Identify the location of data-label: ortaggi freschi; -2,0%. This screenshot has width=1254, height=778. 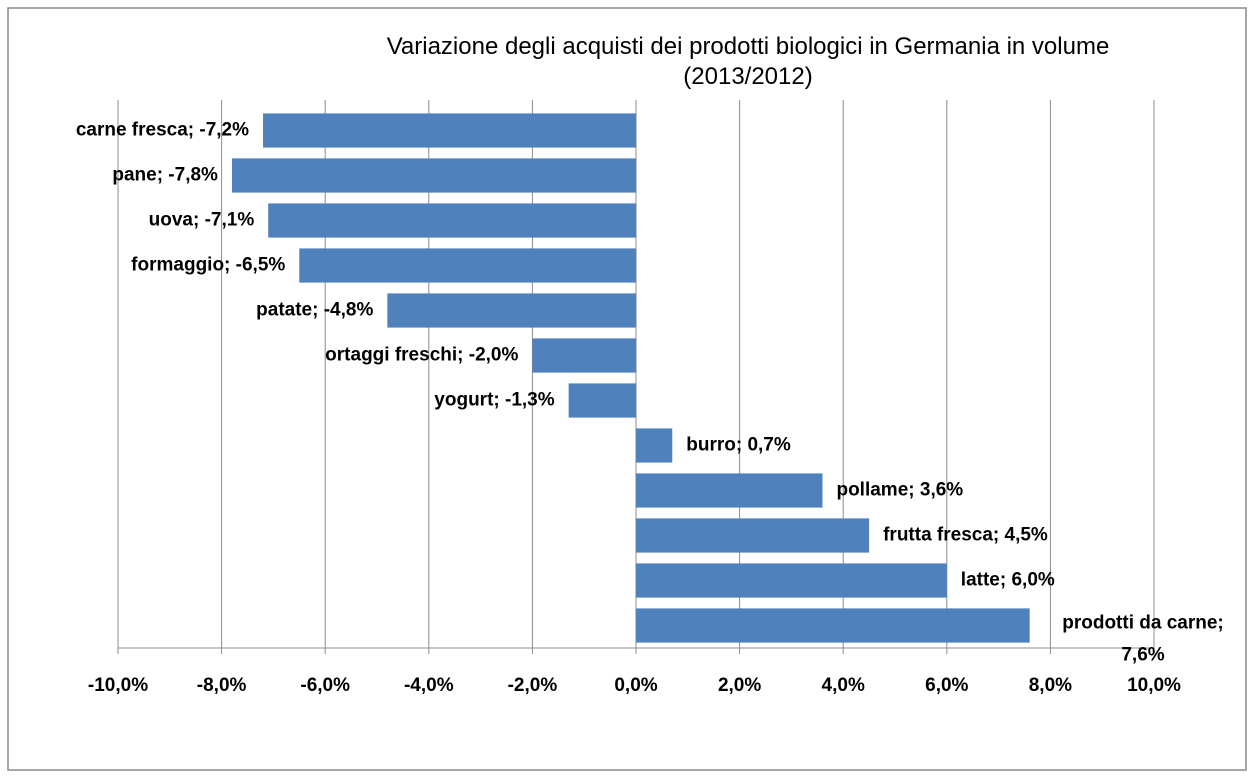
(421, 355).